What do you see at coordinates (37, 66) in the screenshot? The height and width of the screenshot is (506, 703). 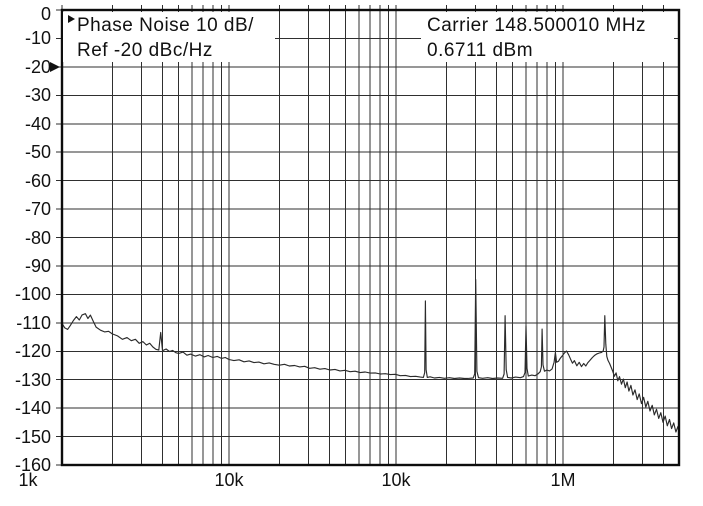 I see `y-tick-label: -20` at bounding box center [37, 66].